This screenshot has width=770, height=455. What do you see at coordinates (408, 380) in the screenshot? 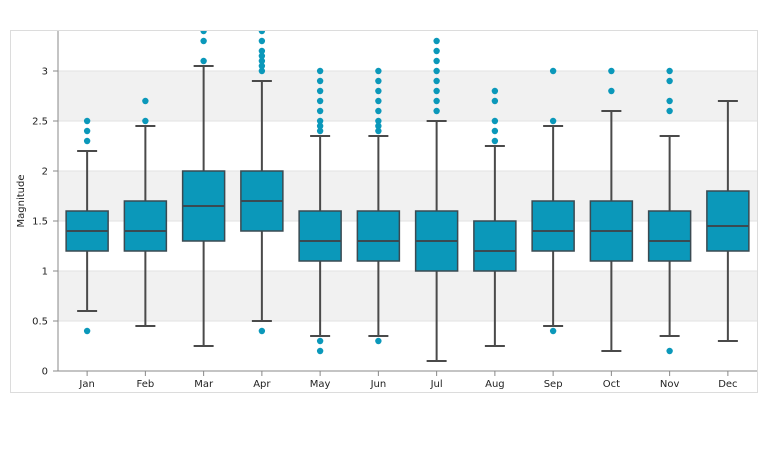
I see `x-axis-ticks: Jan Feb Mar Apr May Jun Jul Aug Sep Oct Nov Dec` at bounding box center [408, 380].